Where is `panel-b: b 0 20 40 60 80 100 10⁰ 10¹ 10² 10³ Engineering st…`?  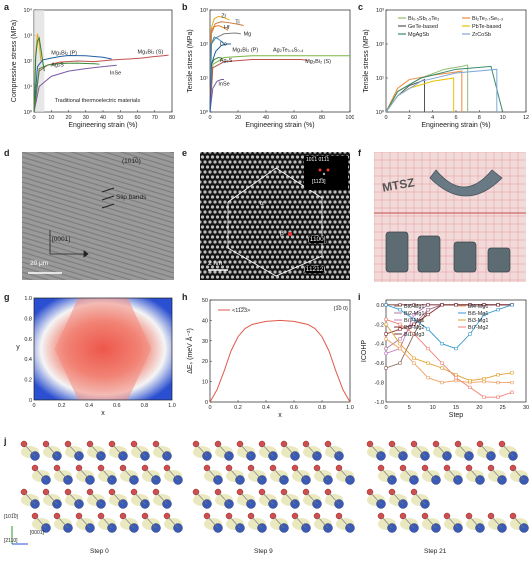 panel-b: b 0 20 40 60 80 100 10⁰ 10¹ 10² 10³ Engineering st… is located at coordinates (266, 70).